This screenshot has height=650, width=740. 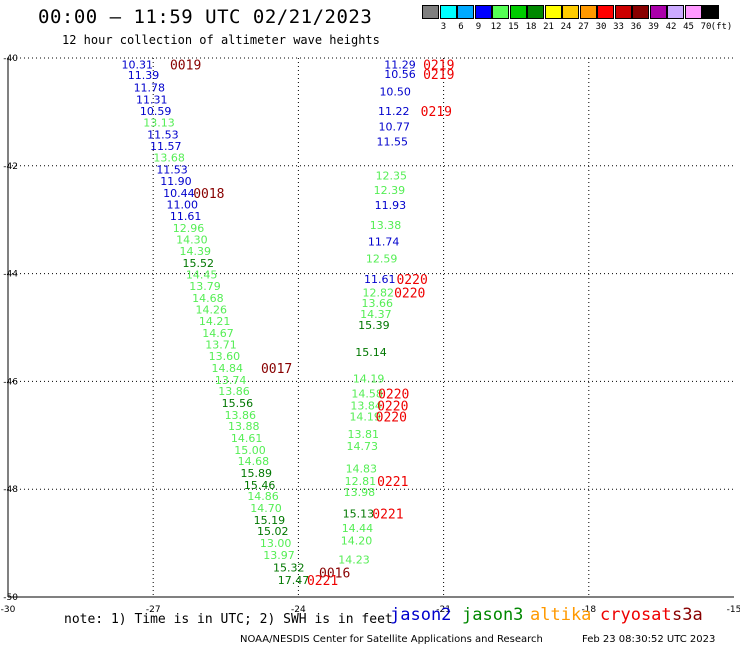 What do you see at coordinates (276, 543) in the screenshot?
I see `wave-height-label: 13.00` at bounding box center [276, 543].